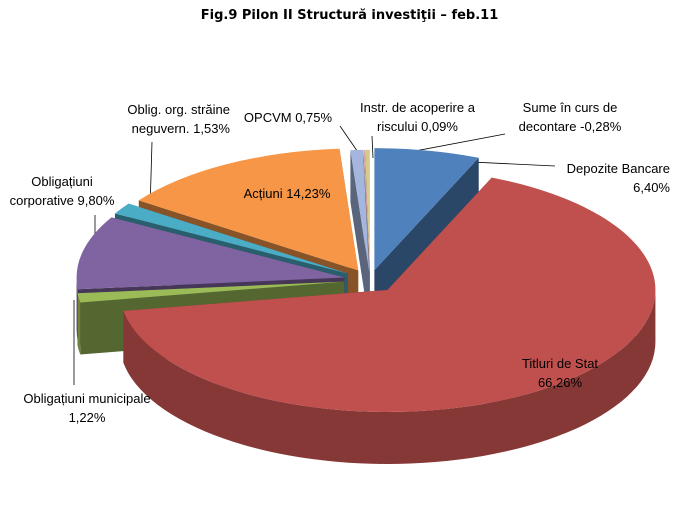  Describe the element at coordinates (308, 193) in the screenshot. I see `value-label: 14,23%` at that location.